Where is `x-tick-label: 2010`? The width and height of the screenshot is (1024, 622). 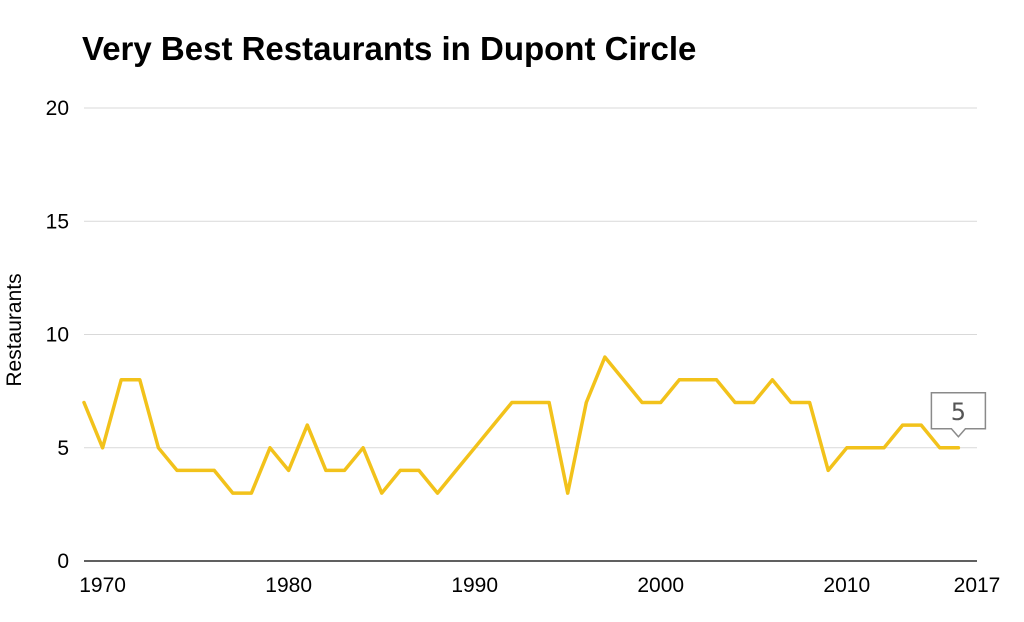
x-tick-label: 2010 is located at coordinates (846, 585).